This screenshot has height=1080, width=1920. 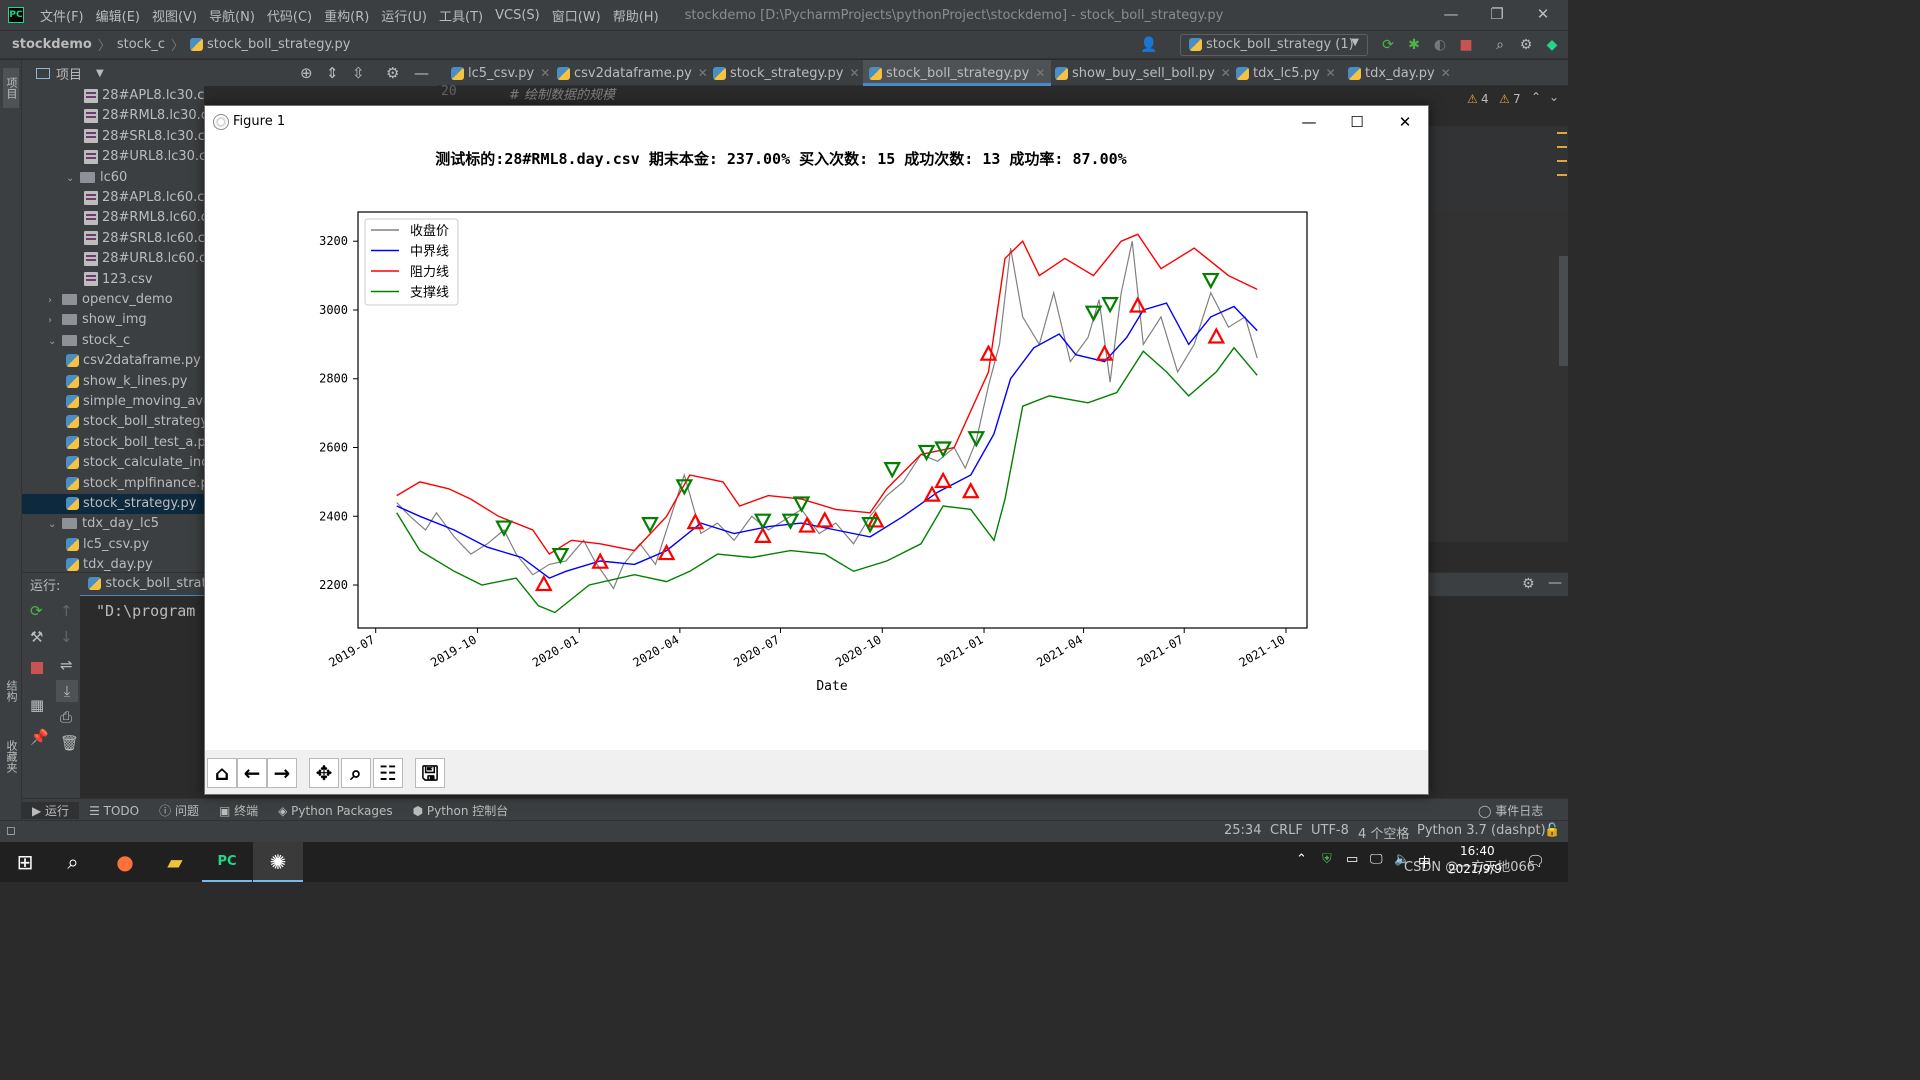 I want to click on tree-item: 28#APL8.lc60.csv, so click(x=113, y=198).